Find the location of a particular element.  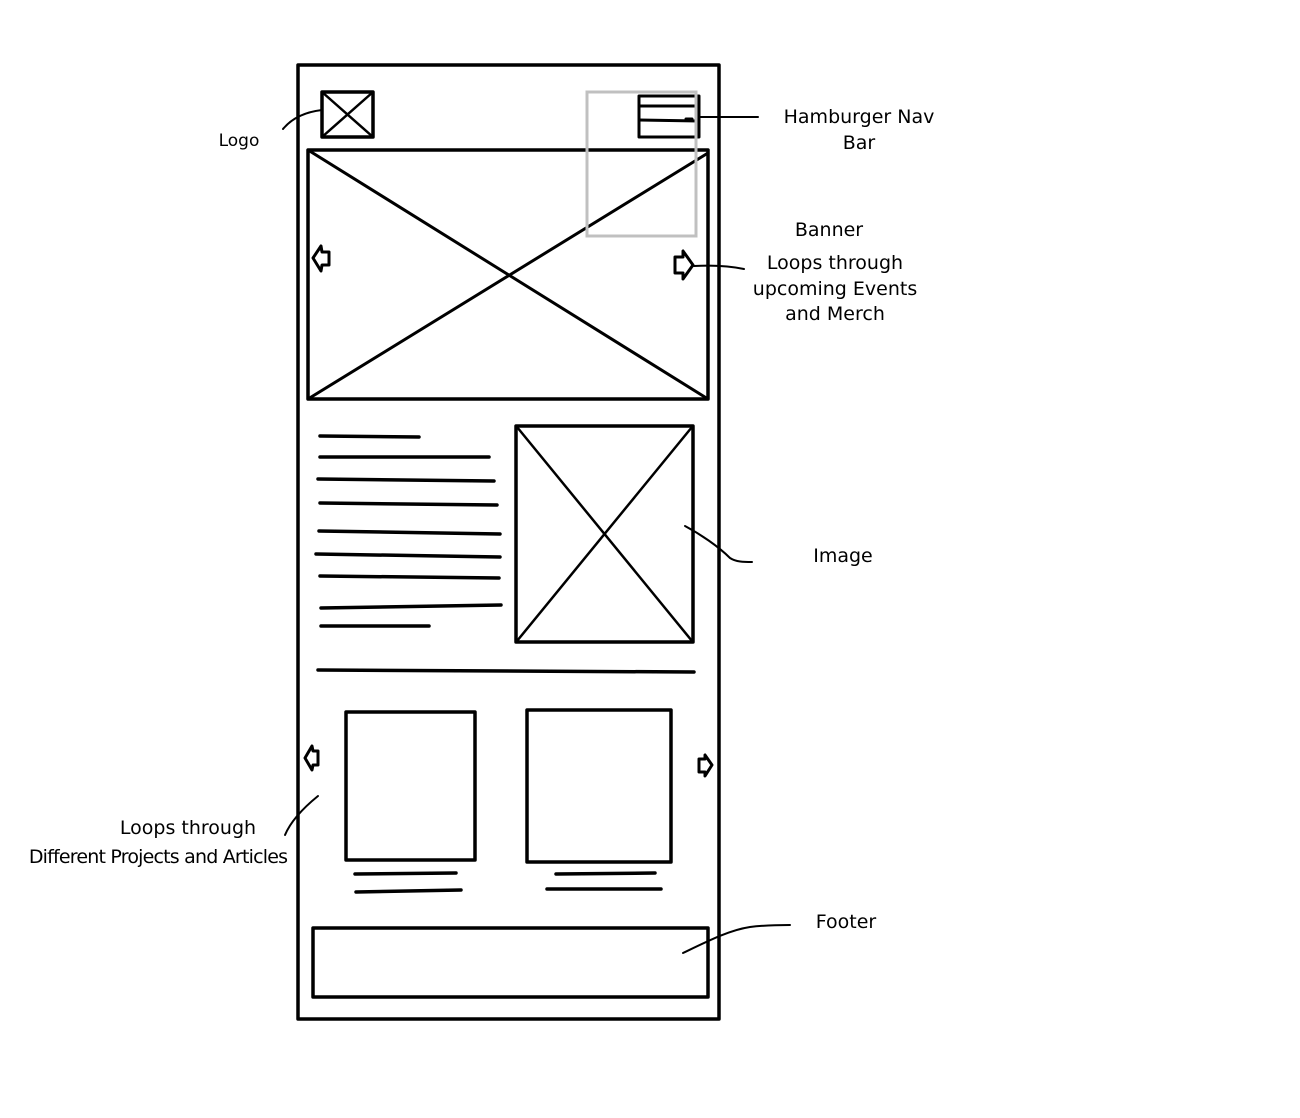

carousel-prev-arrow-icon is located at coordinates (311, 758).